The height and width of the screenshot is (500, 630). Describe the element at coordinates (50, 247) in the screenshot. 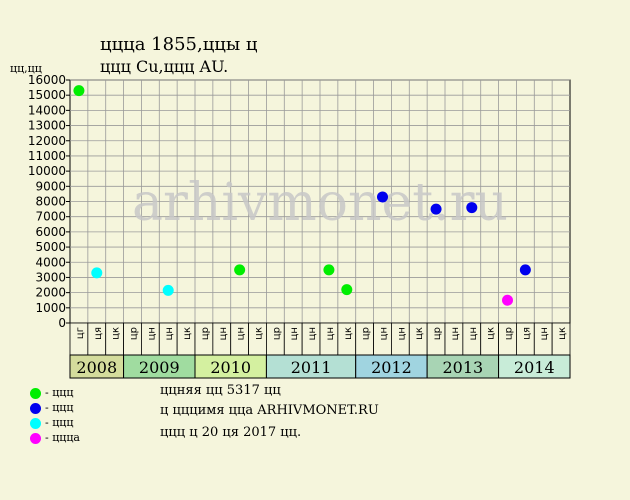

I see `y-tick-label: 5000` at that location.